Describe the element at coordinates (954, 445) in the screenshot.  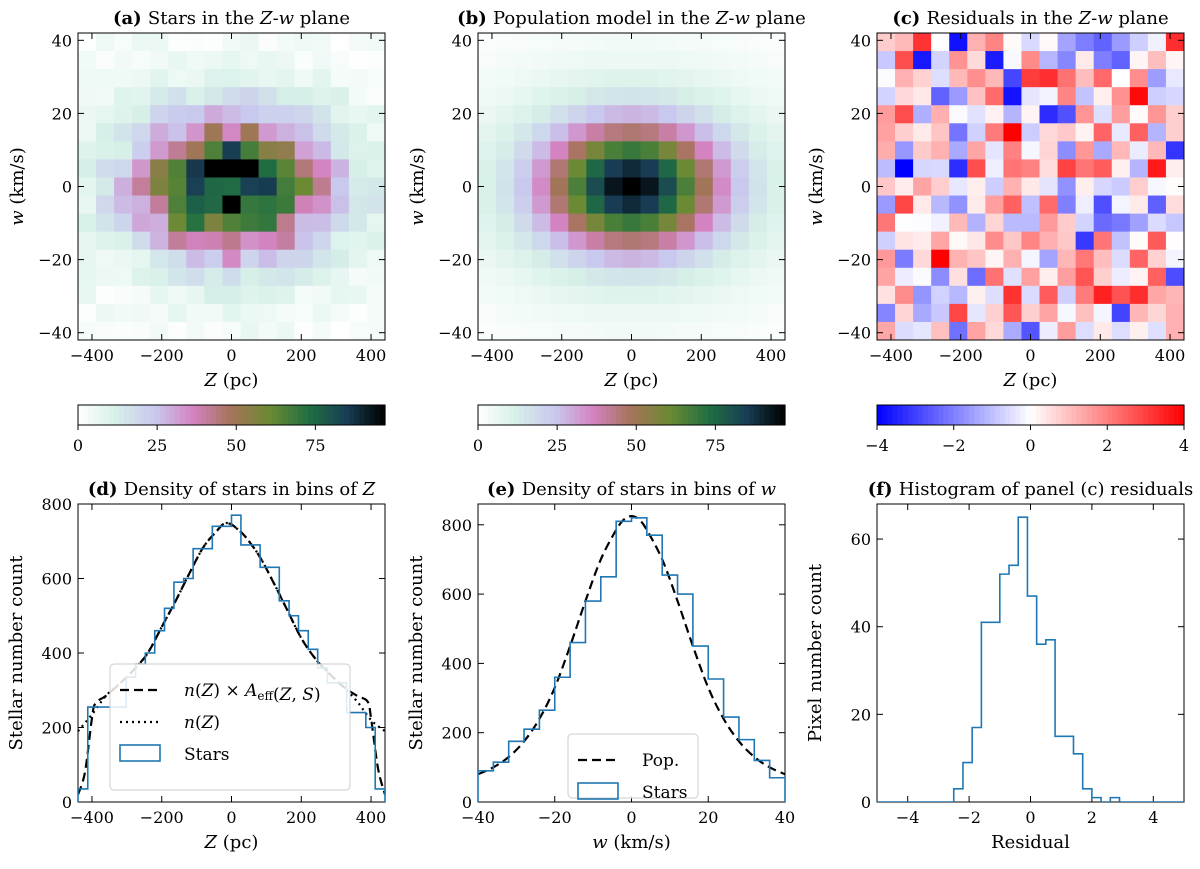
I see `colorbar-tick-label: −2` at that location.